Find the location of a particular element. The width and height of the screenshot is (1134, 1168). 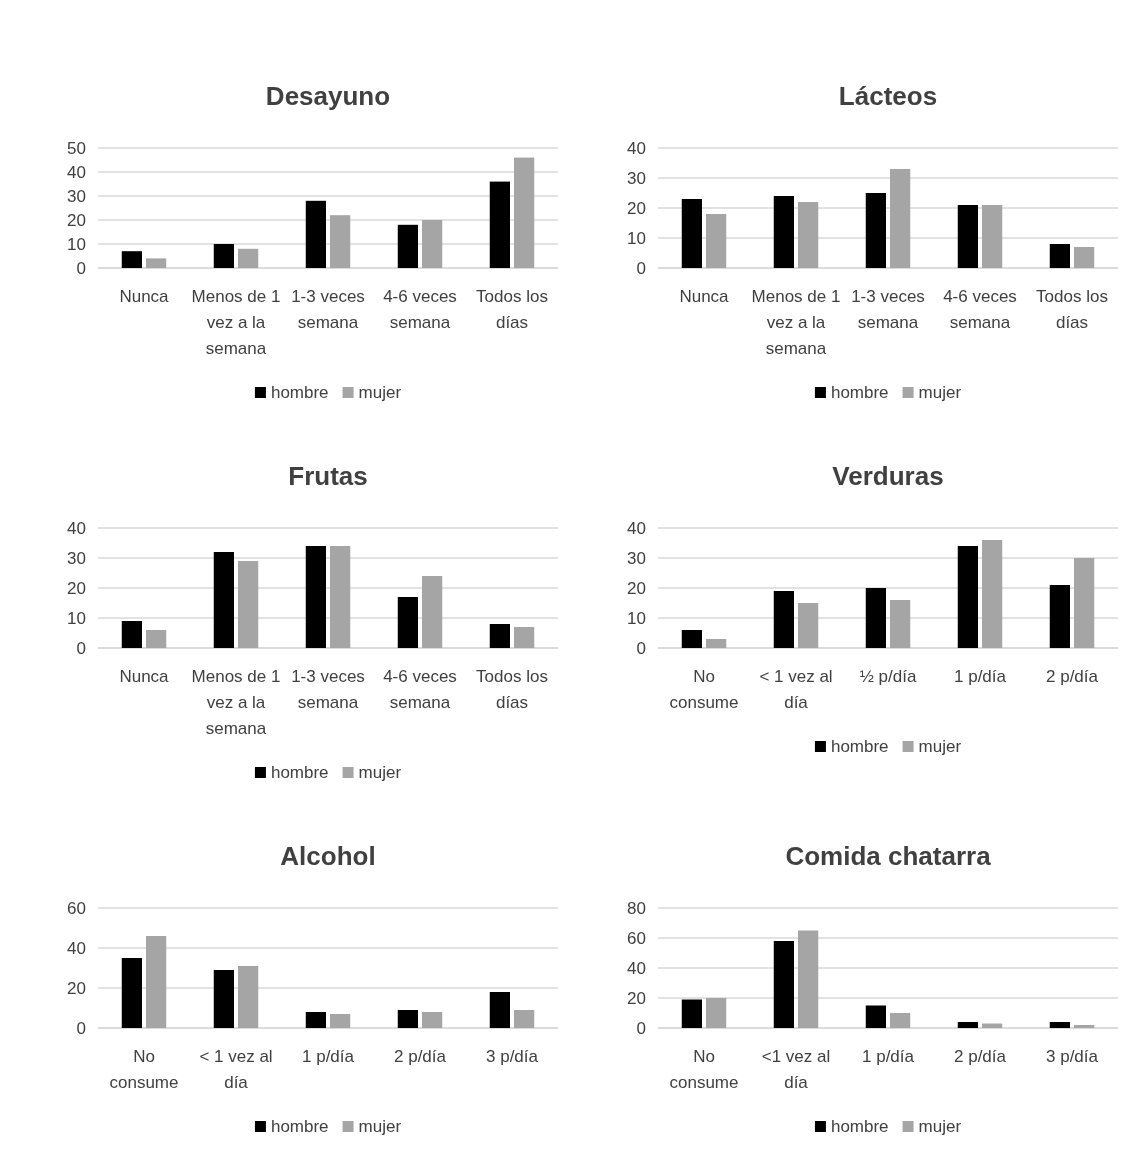

y-tick-label: 60 is located at coordinates (76, 908).